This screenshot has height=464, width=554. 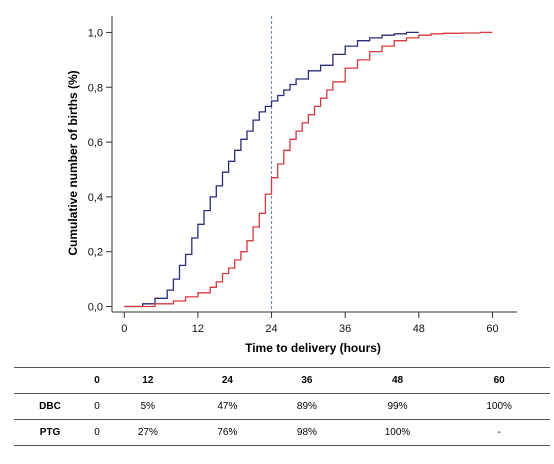 I want to click on table-header-cell: 48, so click(x=397, y=380).